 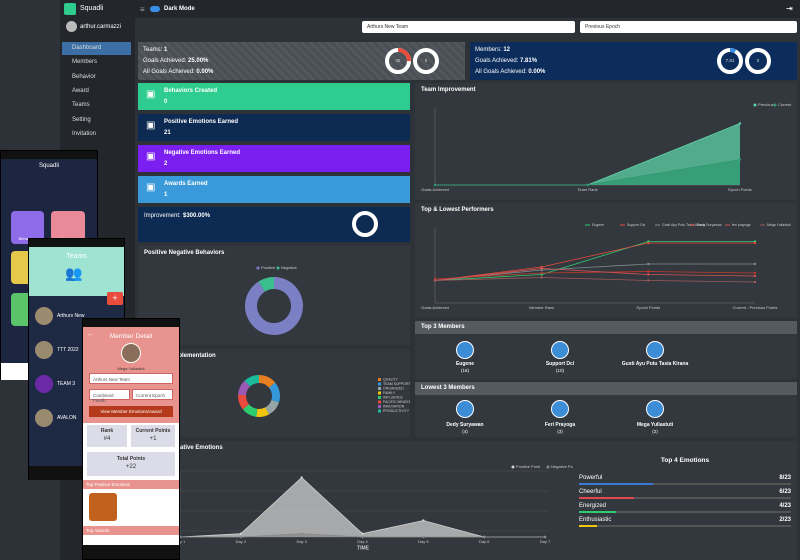 What do you see at coordinates (785, 478) in the screenshot?
I see `emotion-count: 8/23` at bounding box center [785, 478].